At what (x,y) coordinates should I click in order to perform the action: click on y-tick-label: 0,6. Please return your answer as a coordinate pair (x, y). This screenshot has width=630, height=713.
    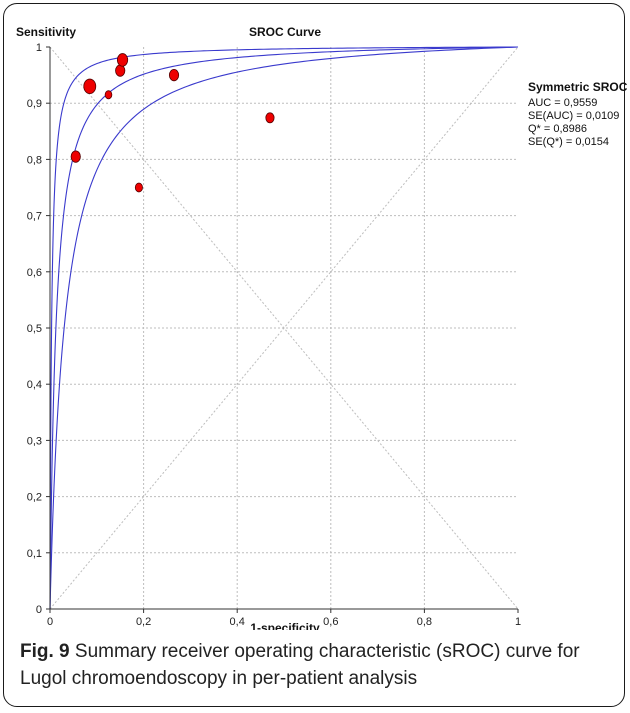
    Looking at the image, I should click on (34, 273).